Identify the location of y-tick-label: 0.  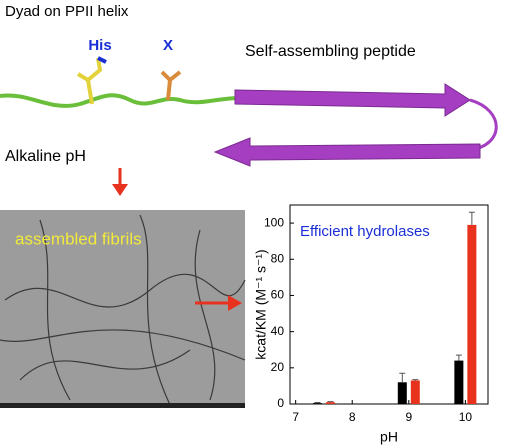
(280, 403).